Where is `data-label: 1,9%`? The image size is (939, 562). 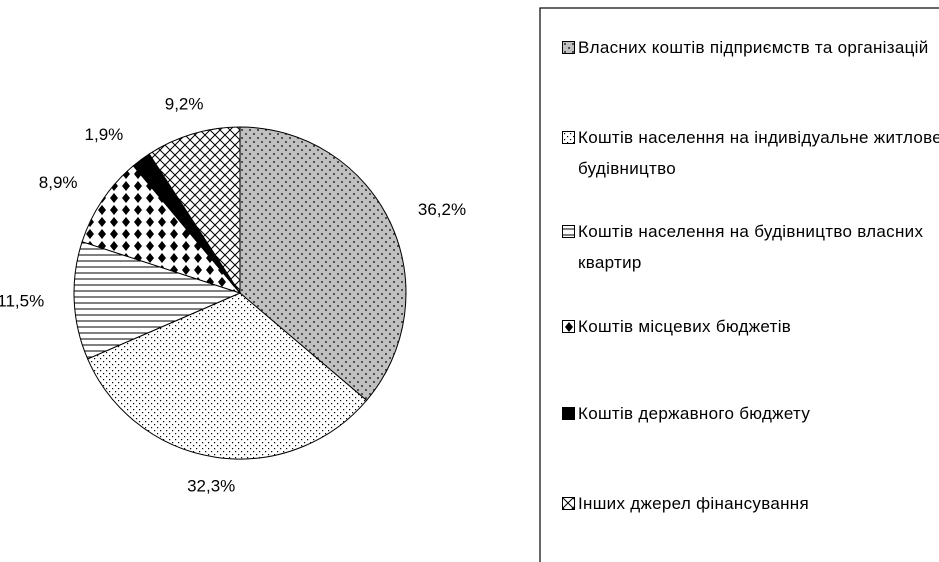 data-label: 1,9% is located at coordinates (104, 134).